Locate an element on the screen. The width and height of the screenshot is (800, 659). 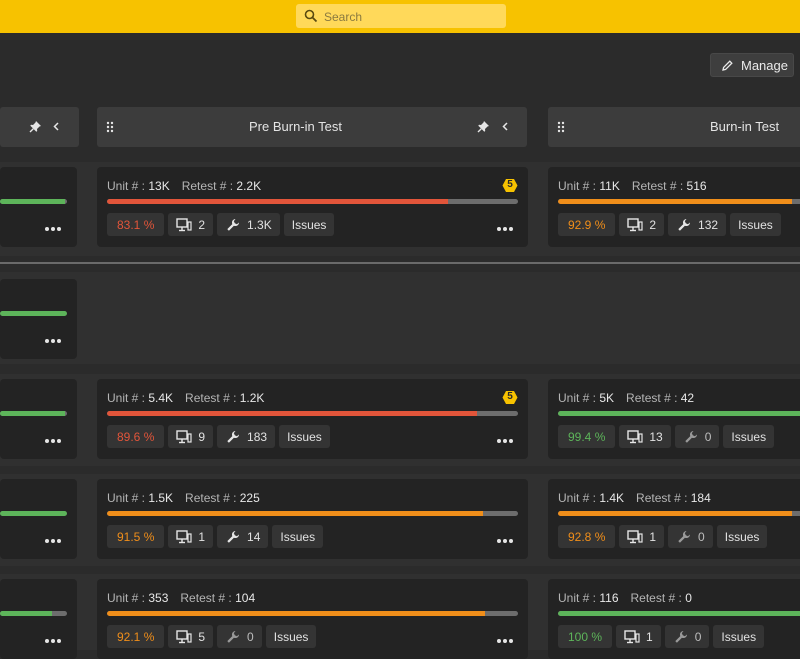
unit-value: 353 is located at coordinates (158, 598).